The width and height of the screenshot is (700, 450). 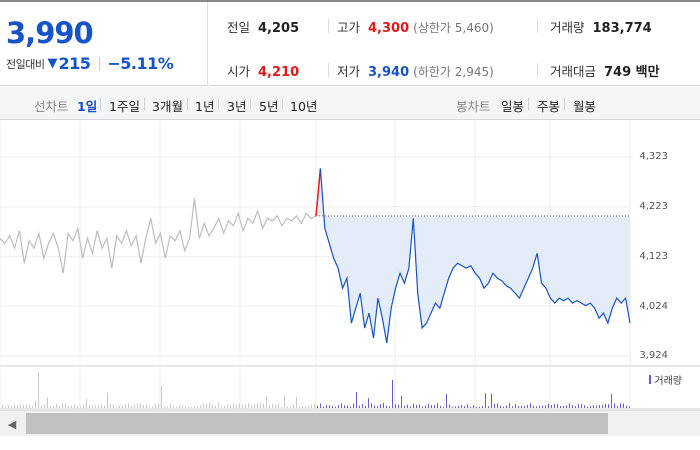 I want to click on candle-monthly: 월봉, so click(x=585, y=106).